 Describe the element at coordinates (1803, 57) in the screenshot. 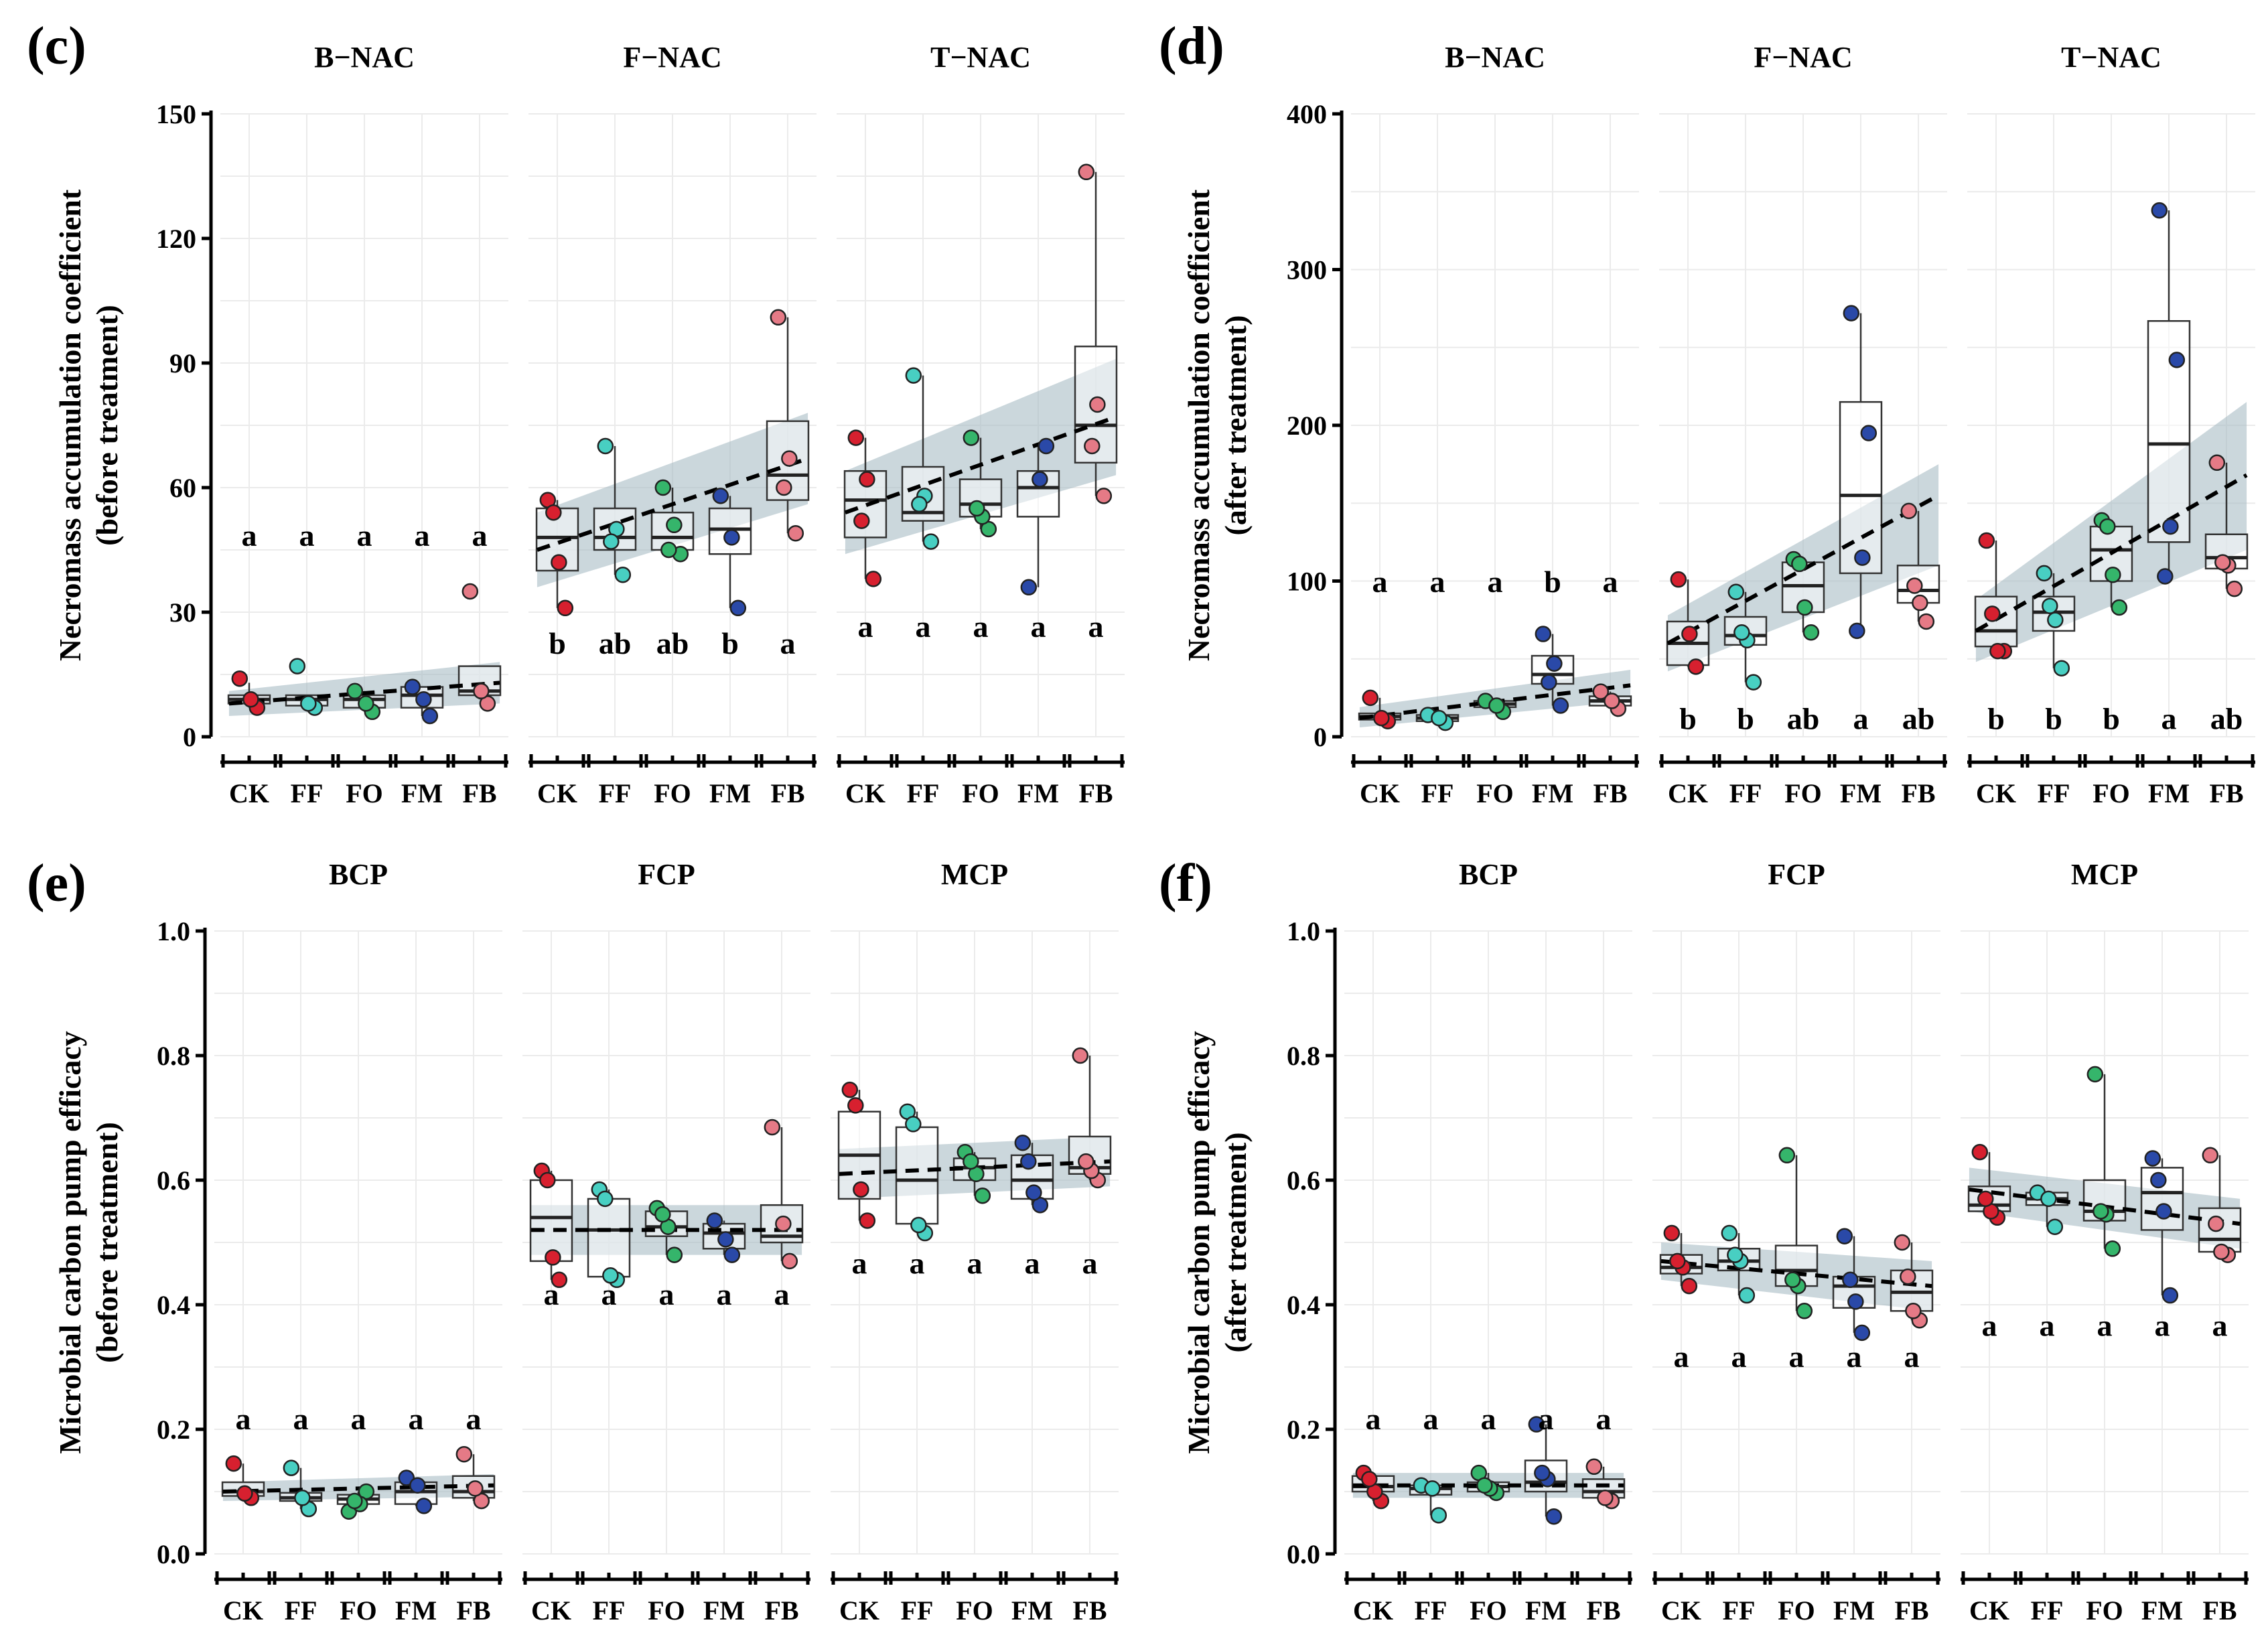

I see `facet-title: F−NAC` at that location.